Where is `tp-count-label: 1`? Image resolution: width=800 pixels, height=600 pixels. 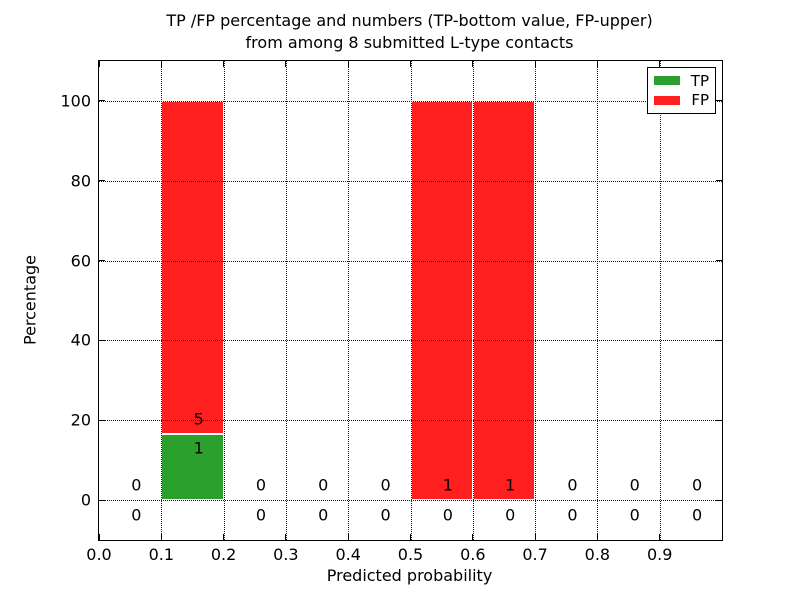 tp-count-label: 1 is located at coordinates (198, 448).